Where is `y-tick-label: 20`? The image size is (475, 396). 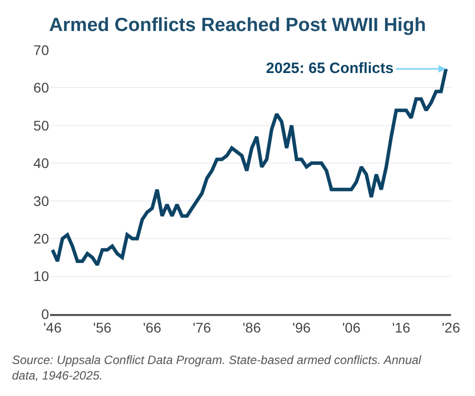 y-tick-label: 20 is located at coordinates (41, 238).